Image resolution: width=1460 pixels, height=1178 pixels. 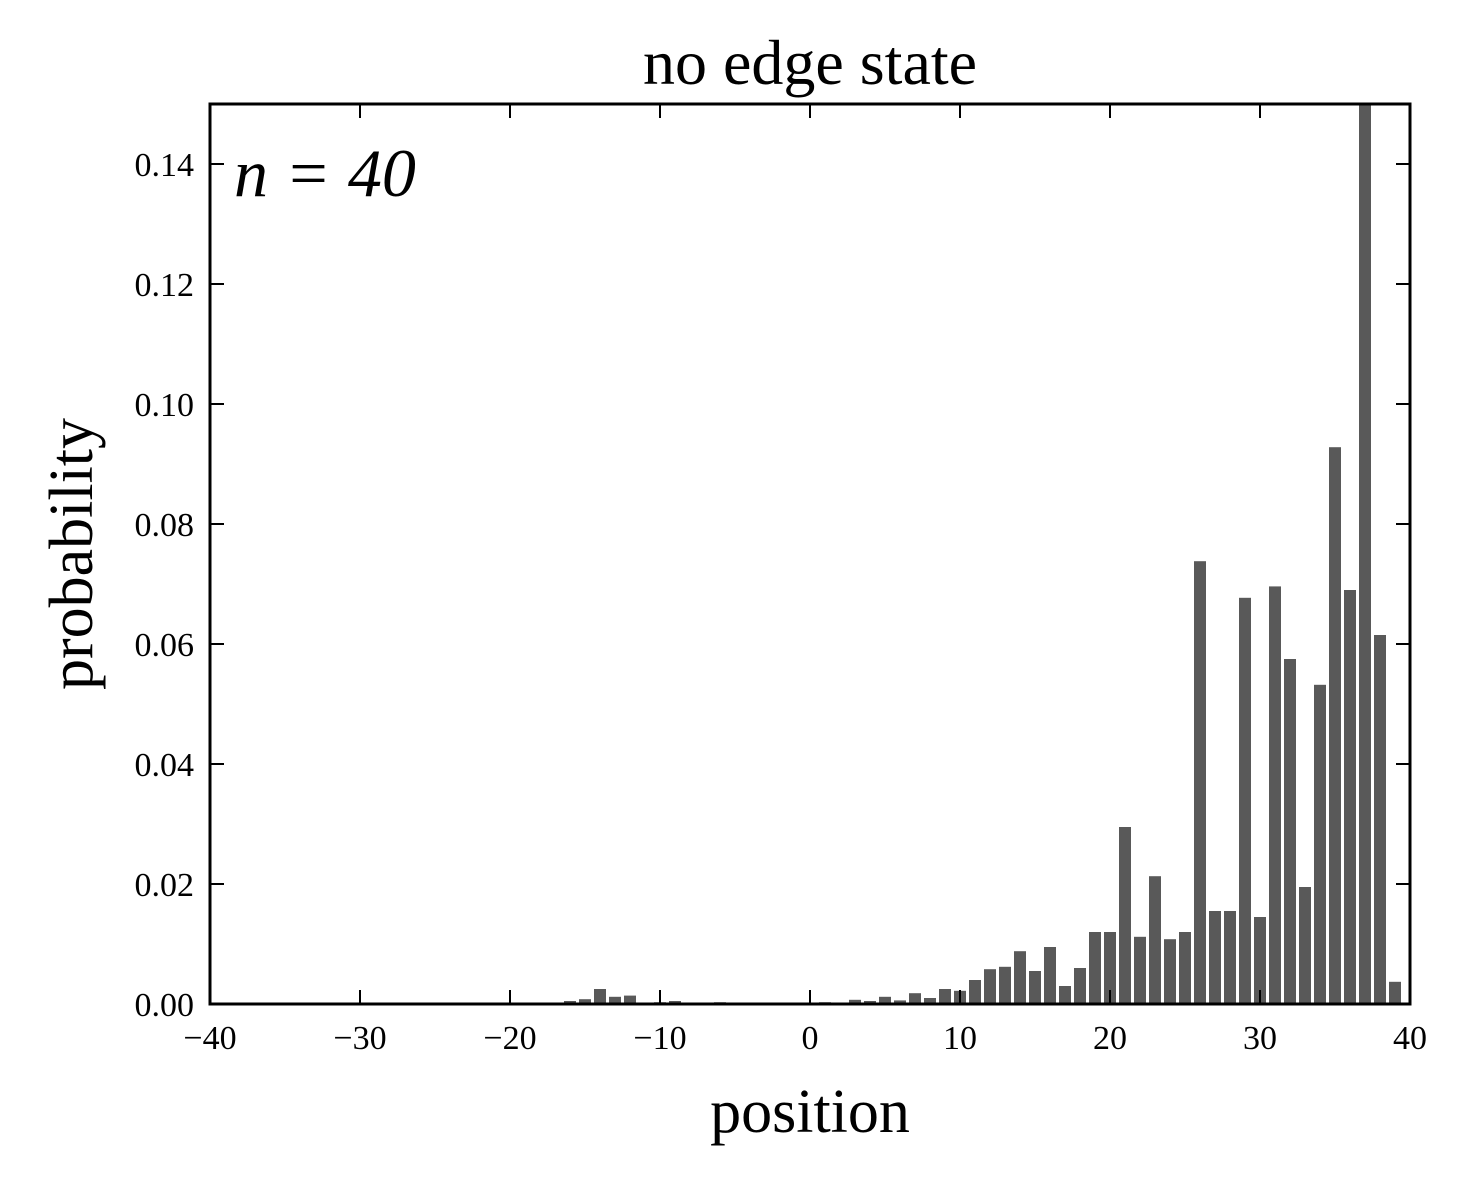 I want to click on y-axis-label: probability, so click(x=72, y=554).